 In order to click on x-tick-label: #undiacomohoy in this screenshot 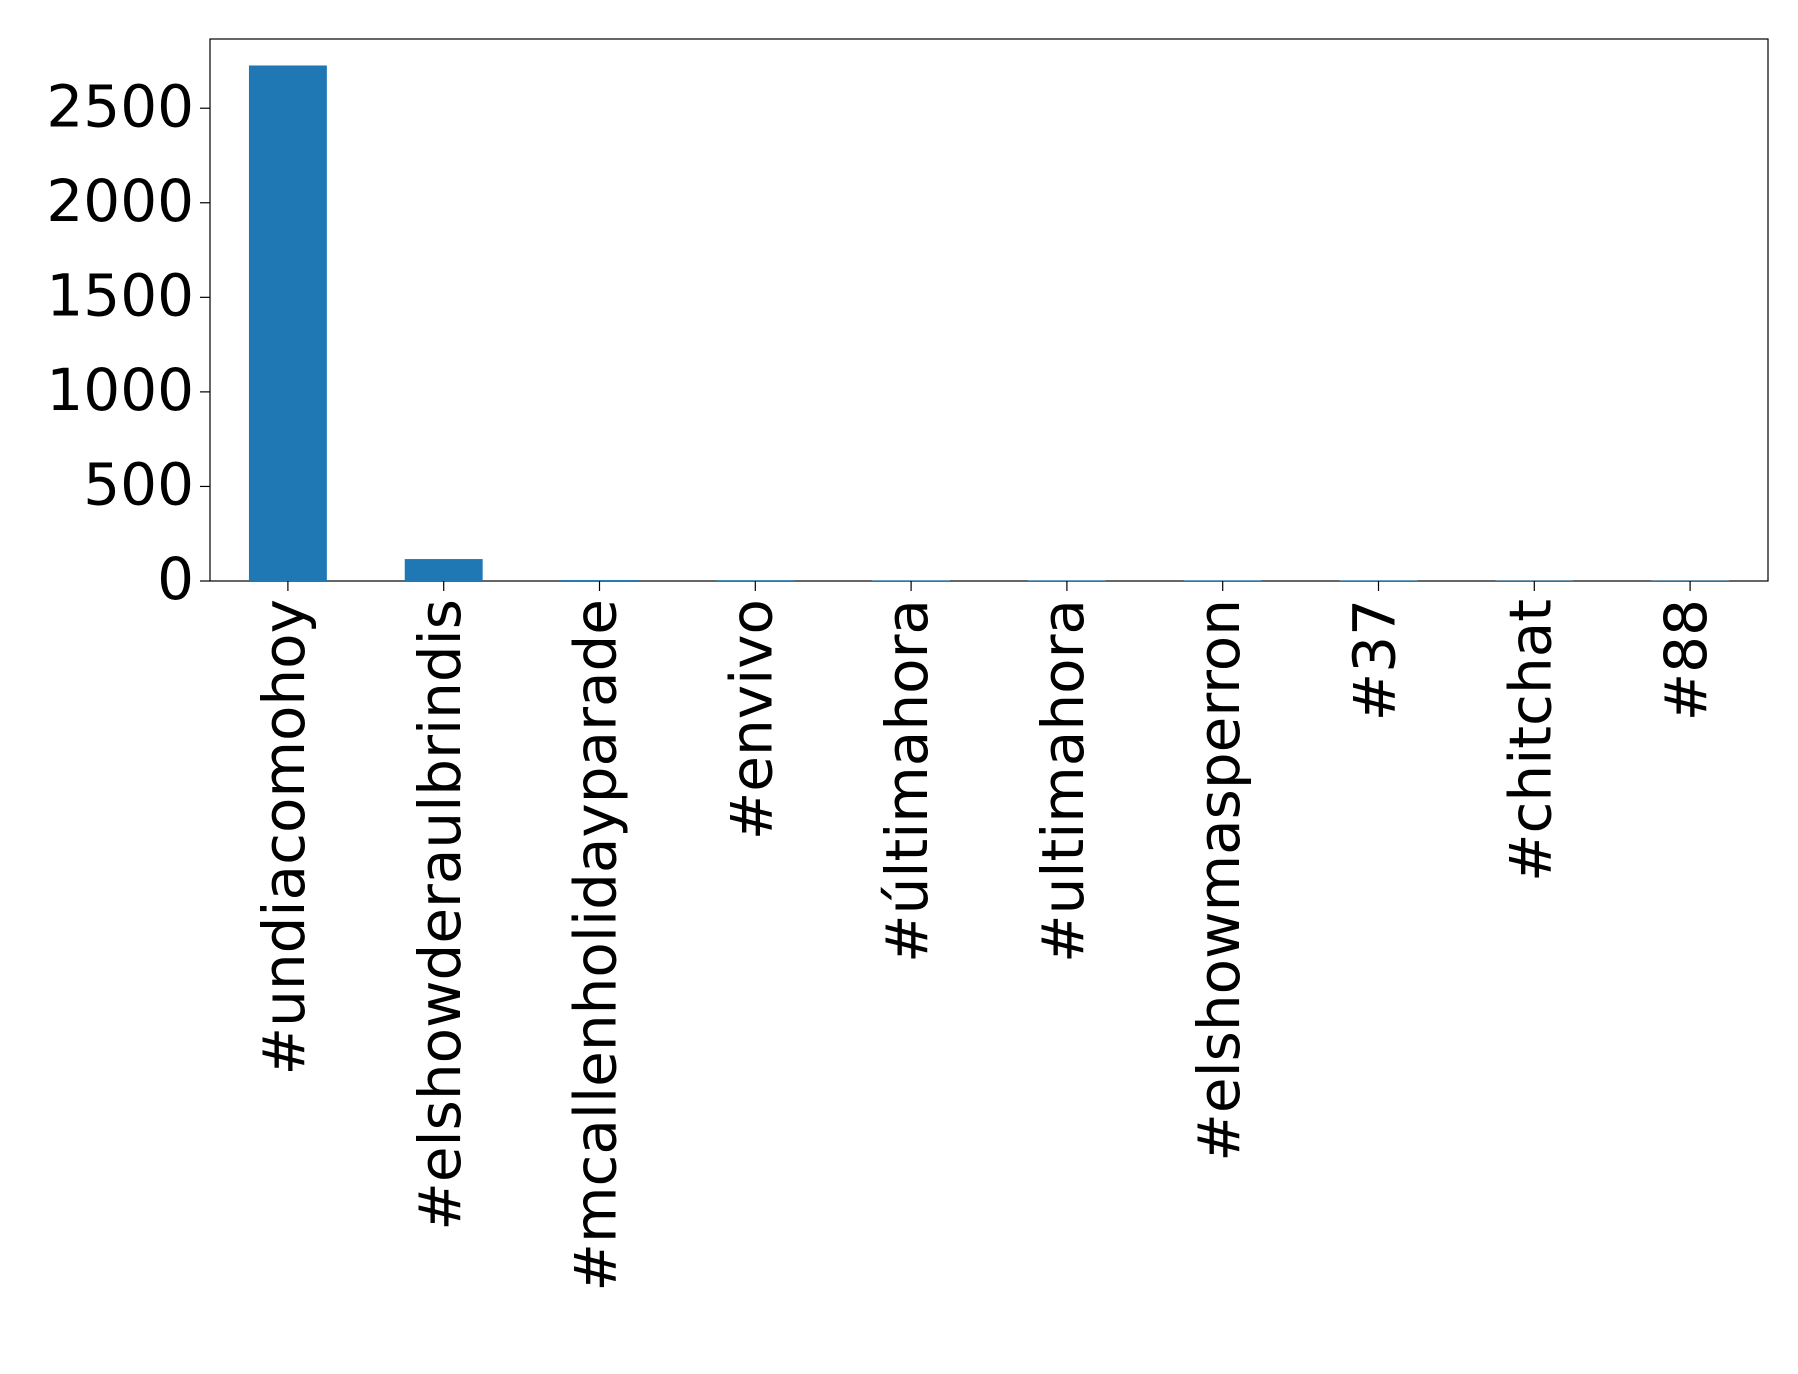, I will do `click(284, 837)`.